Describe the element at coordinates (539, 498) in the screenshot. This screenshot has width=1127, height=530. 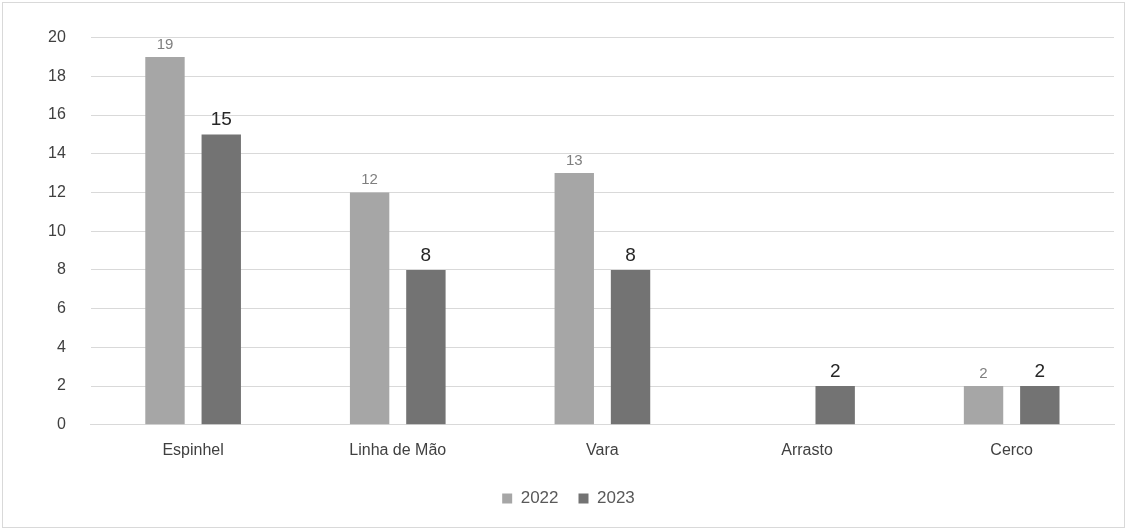
I see `legend-label: 2022` at that location.